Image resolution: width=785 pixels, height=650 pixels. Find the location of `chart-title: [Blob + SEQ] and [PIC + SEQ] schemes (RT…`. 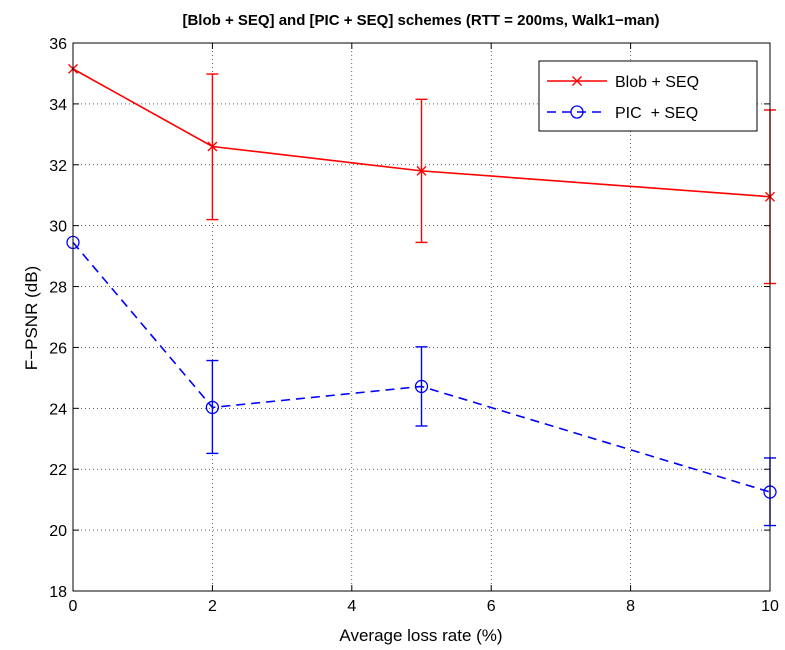

chart-title: [Blob + SEQ] and [PIC + SEQ] schemes (RT… is located at coordinates (420, 20).